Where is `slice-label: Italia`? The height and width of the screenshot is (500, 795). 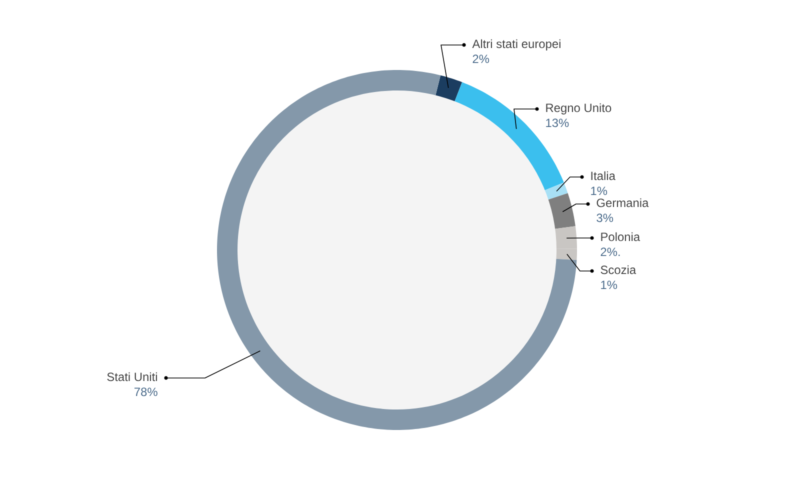 slice-label: Italia is located at coordinates (603, 175).